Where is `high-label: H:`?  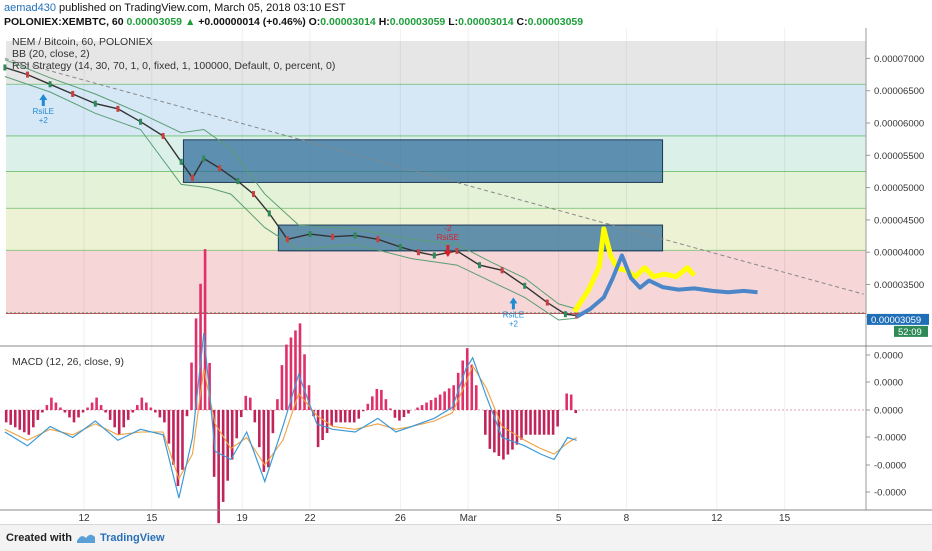 high-label: H: is located at coordinates (384, 22).